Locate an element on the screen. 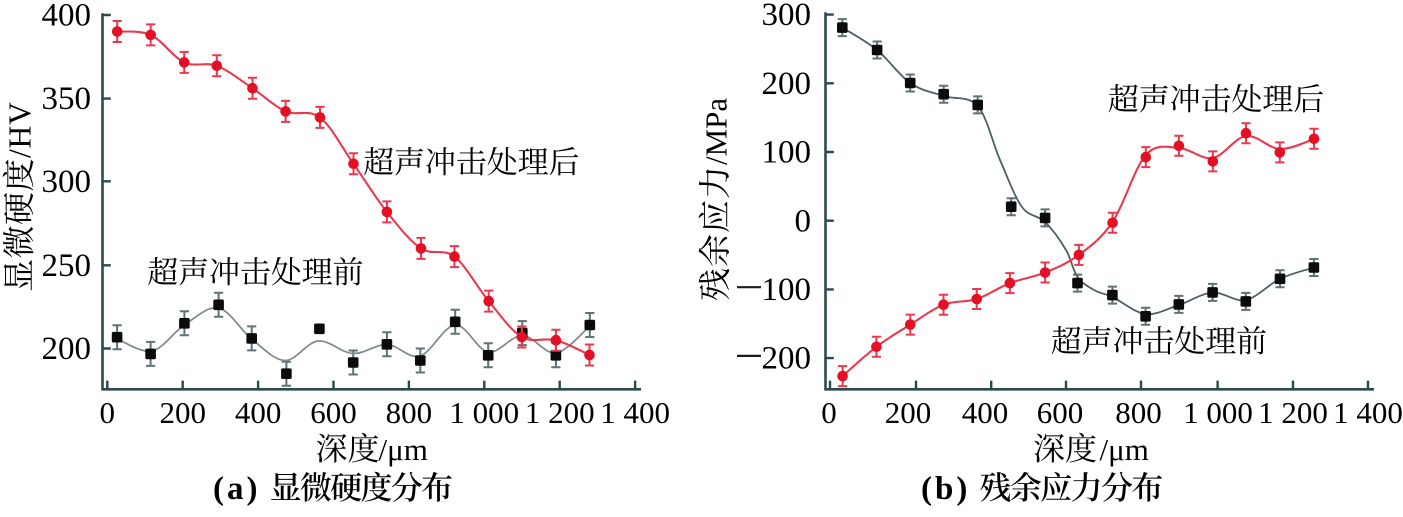 The height and width of the screenshot is (517, 1403). svg-text: 250 is located at coordinates (67, 266).